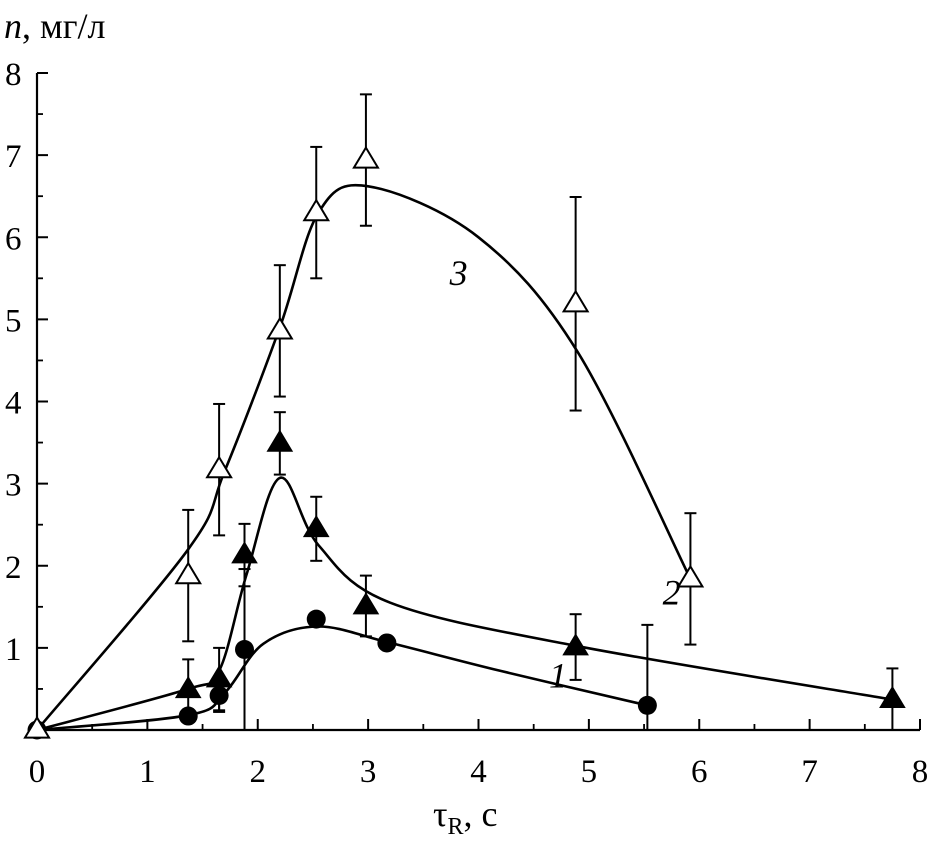  What do you see at coordinates (478, 772) in the screenshot?
I see `x-tick-label: 4` at bounding box center [478, 772].